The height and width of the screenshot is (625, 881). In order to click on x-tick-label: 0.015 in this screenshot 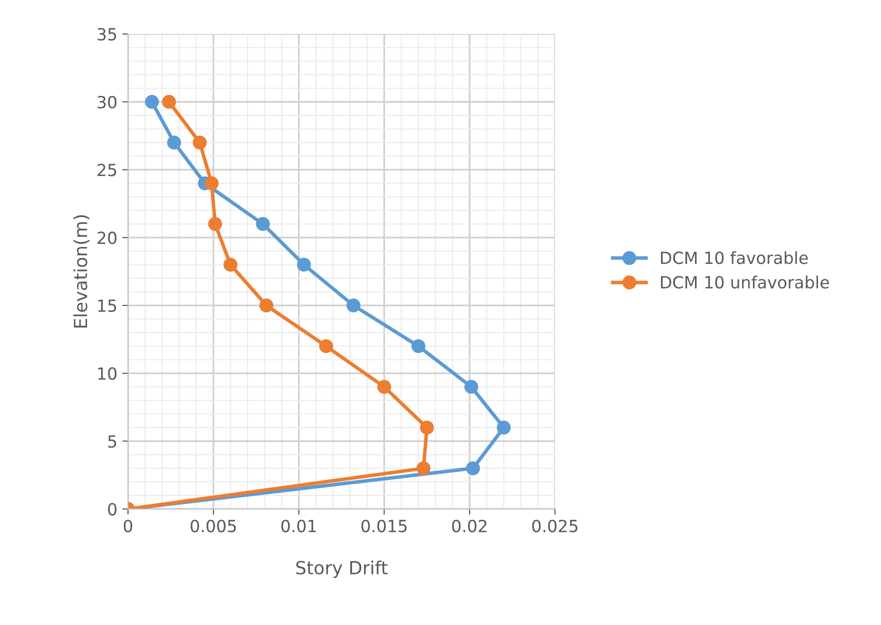, I will do `click(384, 526)`.